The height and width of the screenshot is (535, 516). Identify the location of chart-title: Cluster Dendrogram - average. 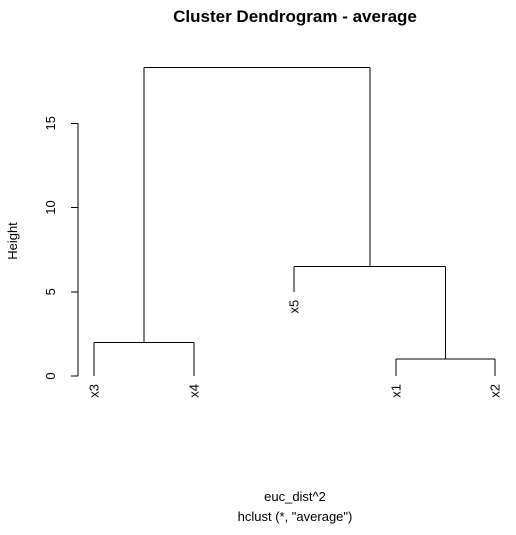
(295, 16).